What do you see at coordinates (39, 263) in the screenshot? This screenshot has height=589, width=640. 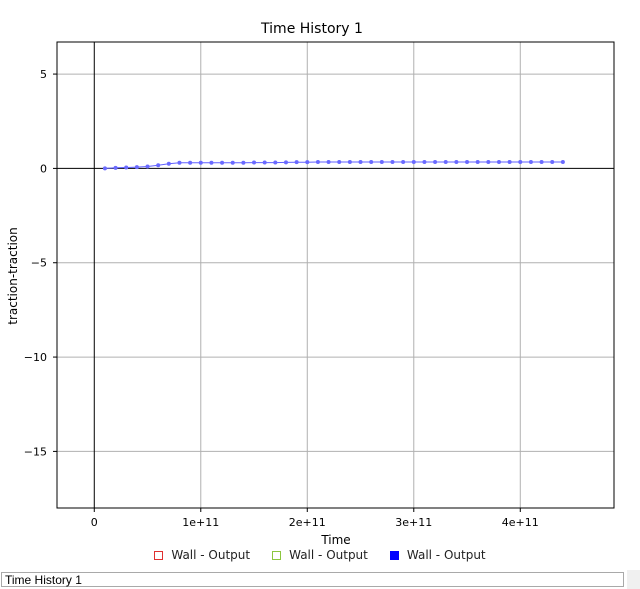 I see `y-tick-label: −5` at bounding box center [39, 263].